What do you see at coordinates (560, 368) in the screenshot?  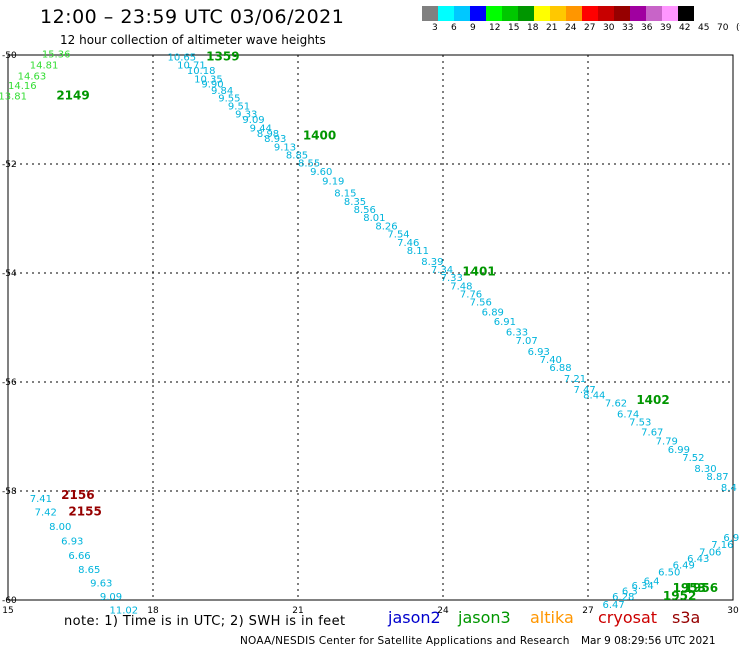 I see `wave-height-label: 6.88` at bounding box center [560, 368].